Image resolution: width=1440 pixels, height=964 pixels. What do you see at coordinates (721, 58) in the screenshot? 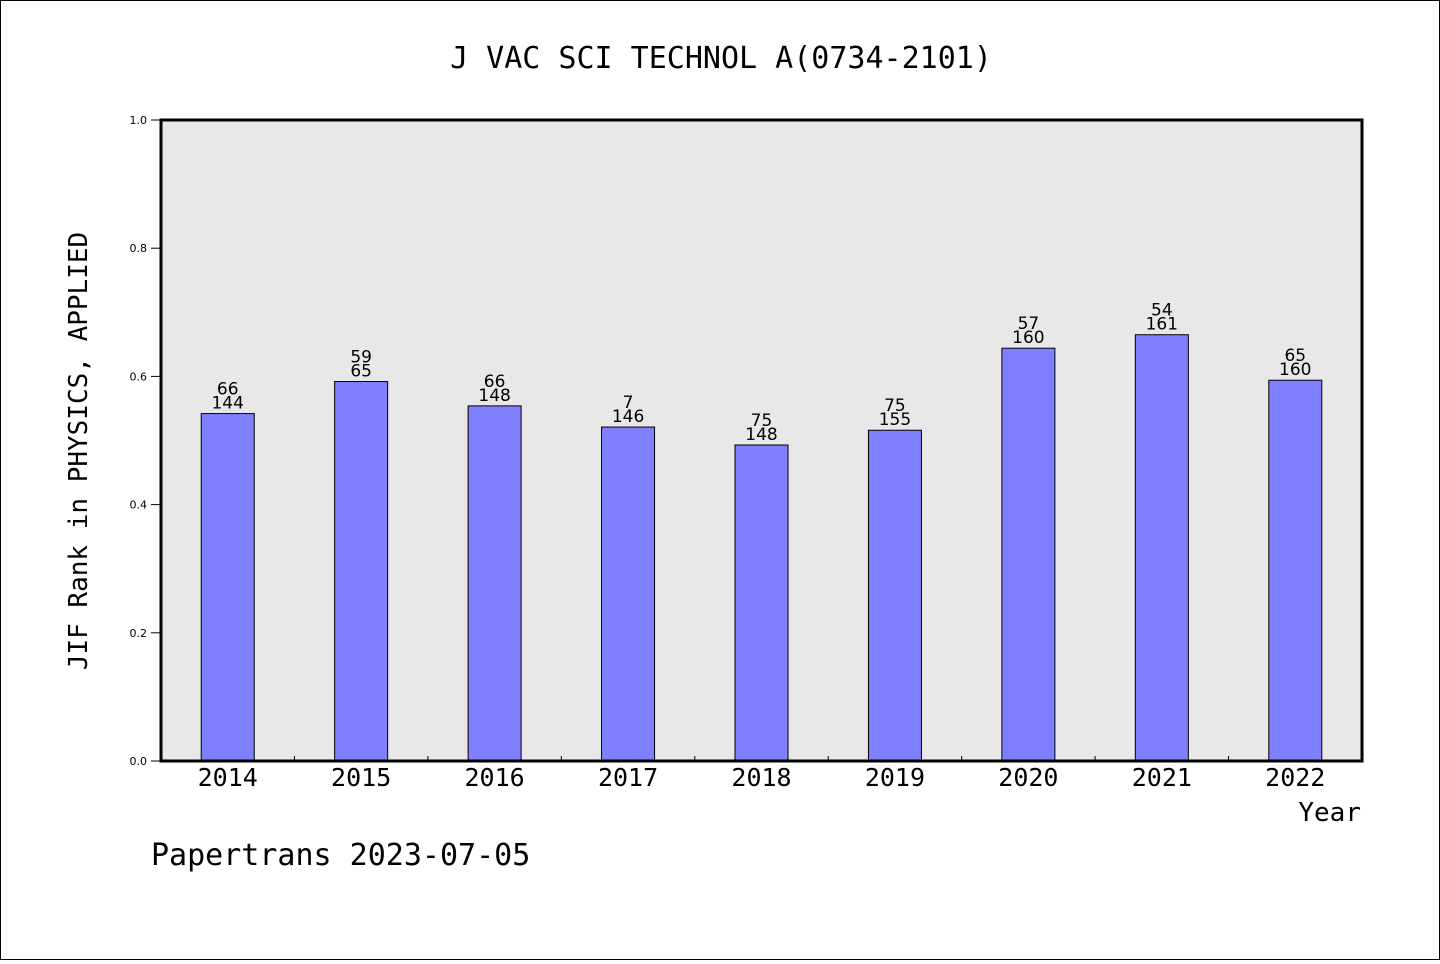
I see `chart-title: J VAC SCI TECHNOL A(0734-2101)` at bounding box center [721, 58].